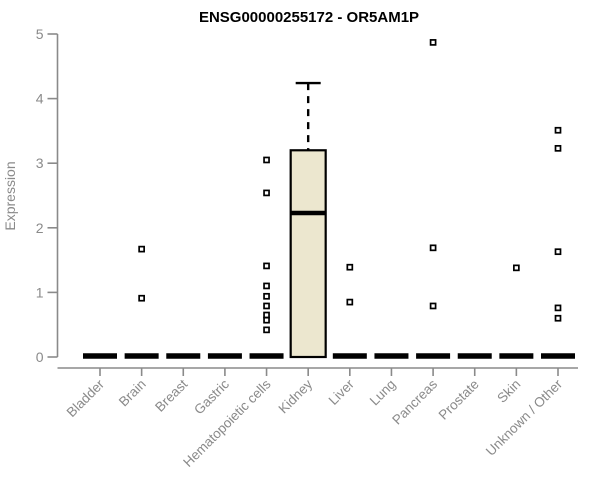 The image size is (600, 500). Describe the element at coordinates (524, 417) in the screenshot. I see `x-tick-label: Unknown / Other` at that location.